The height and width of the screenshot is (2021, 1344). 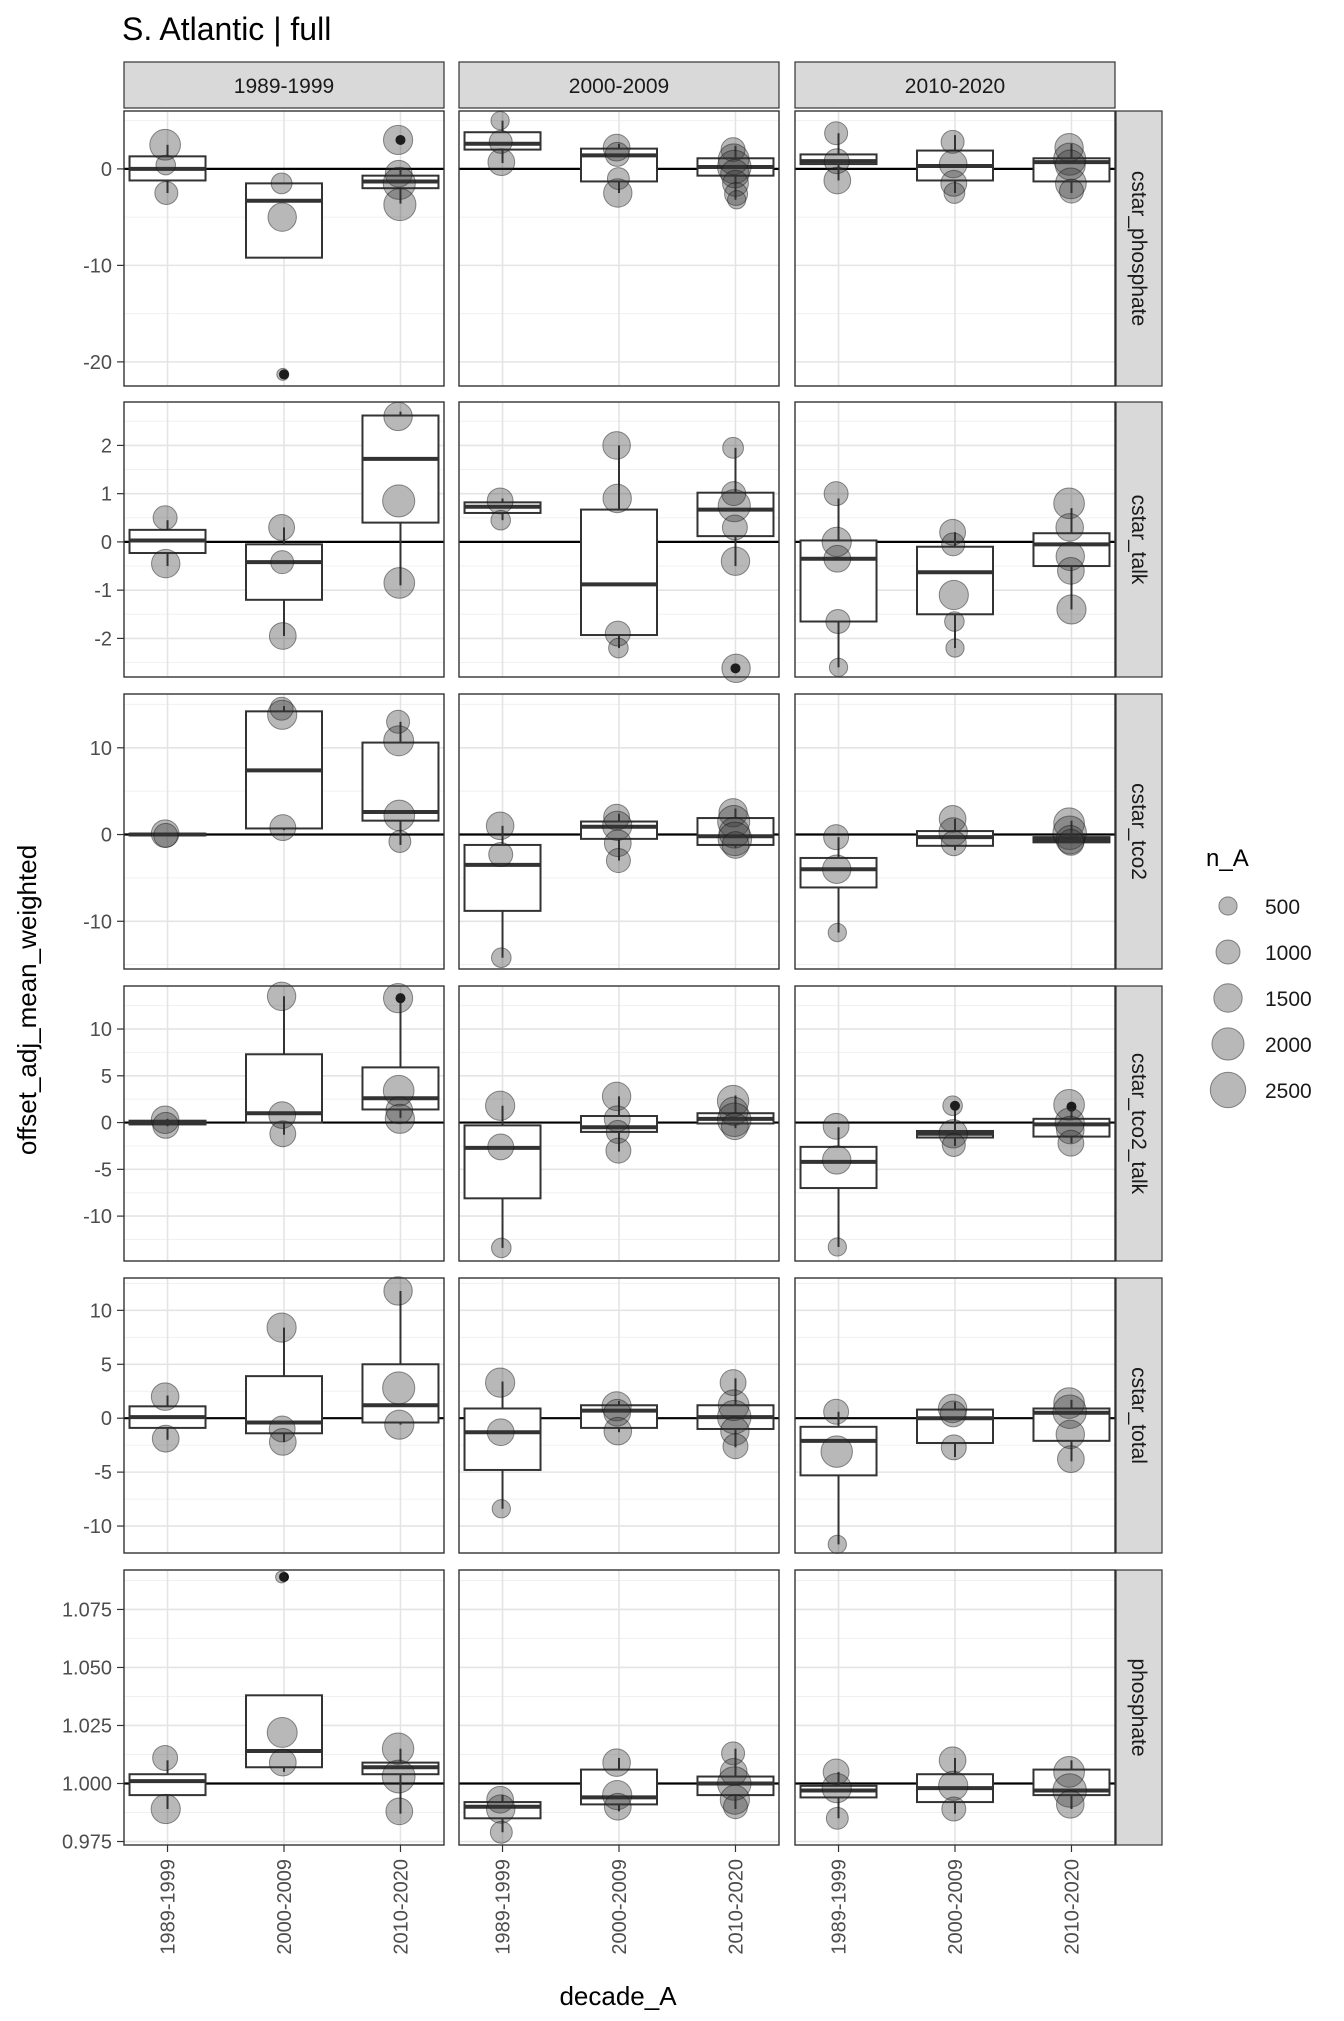 What do you see at coordinates (87, 1843) in the screenshot?
I see `y-tick-label: 0.975` at bounding box center [87, 1843].